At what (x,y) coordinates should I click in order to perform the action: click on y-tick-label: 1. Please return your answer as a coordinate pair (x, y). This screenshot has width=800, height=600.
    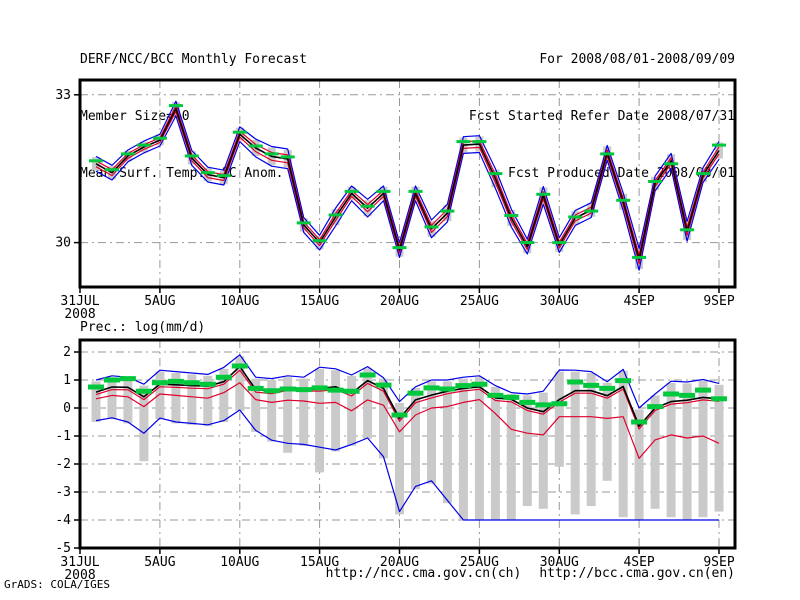
    Looking at the image, I should click on (67, 380).